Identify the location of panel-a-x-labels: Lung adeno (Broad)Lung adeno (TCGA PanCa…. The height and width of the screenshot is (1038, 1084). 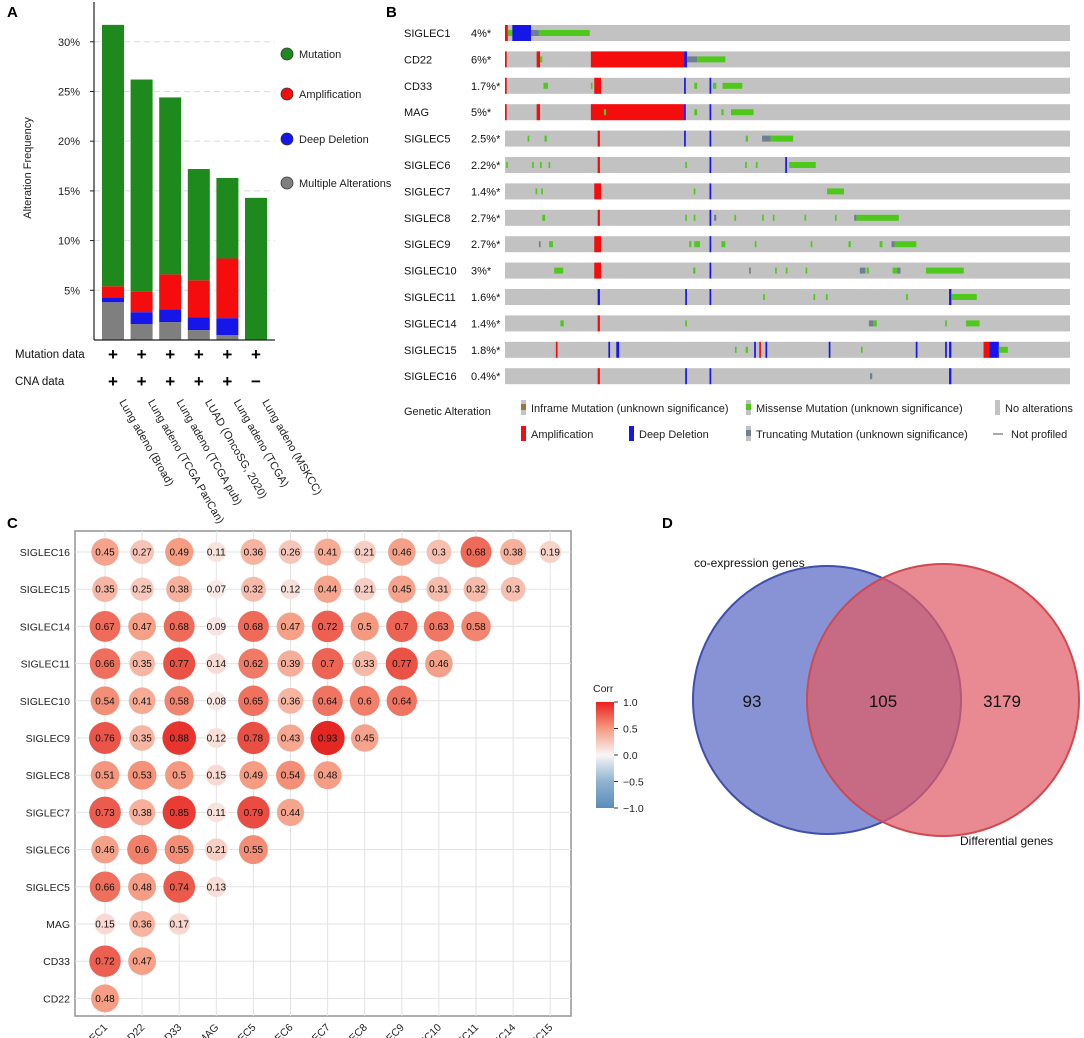
(220, 462).